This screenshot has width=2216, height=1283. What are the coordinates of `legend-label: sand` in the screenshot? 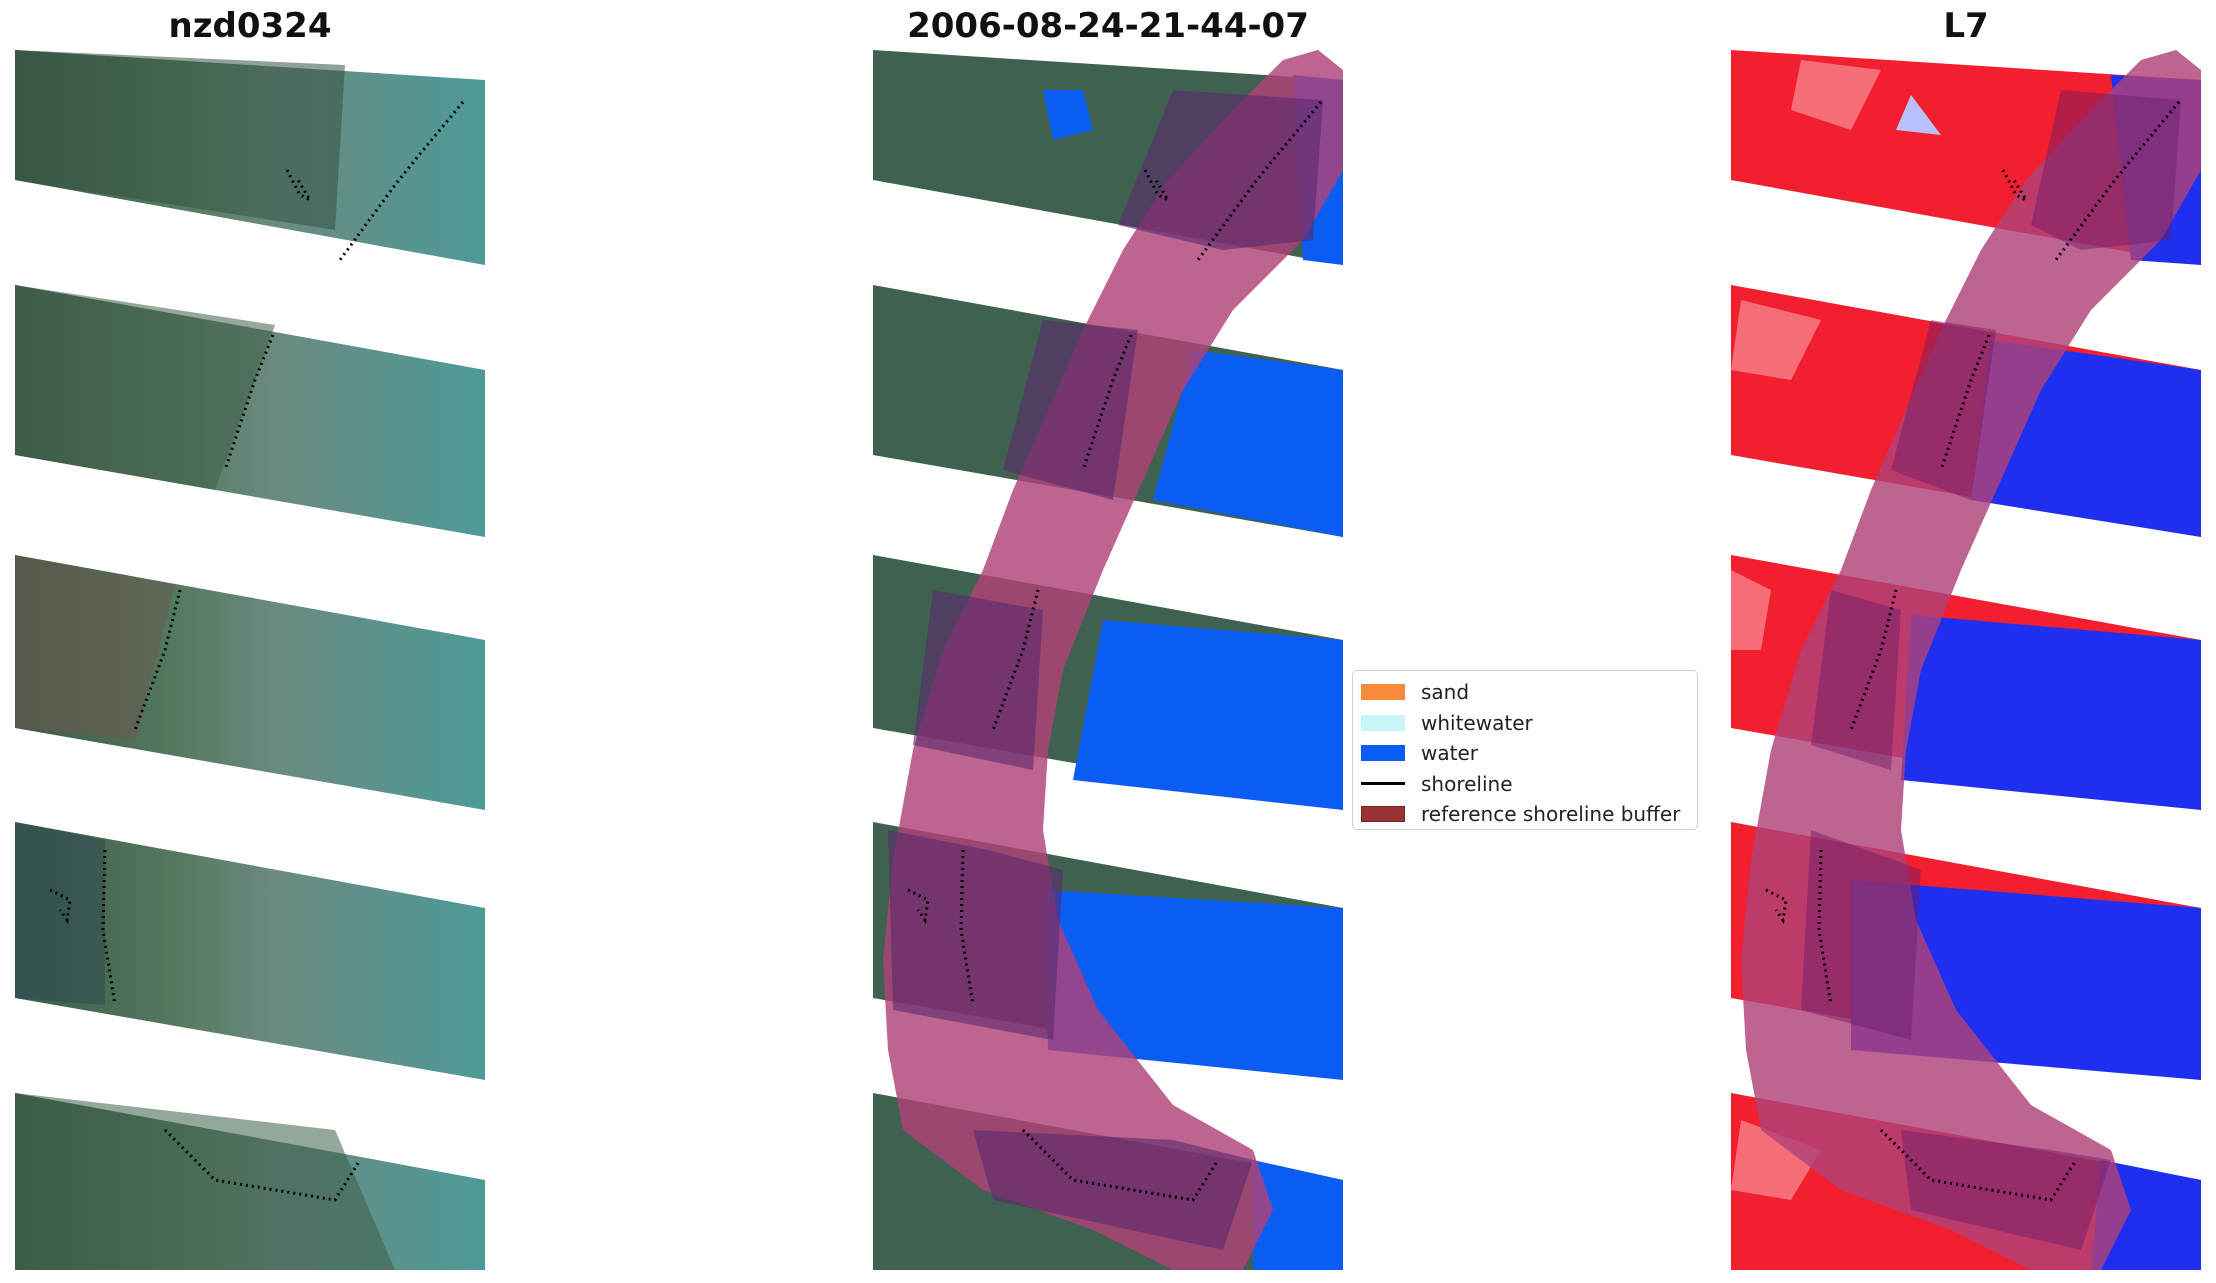 It's located at (1445, 692).